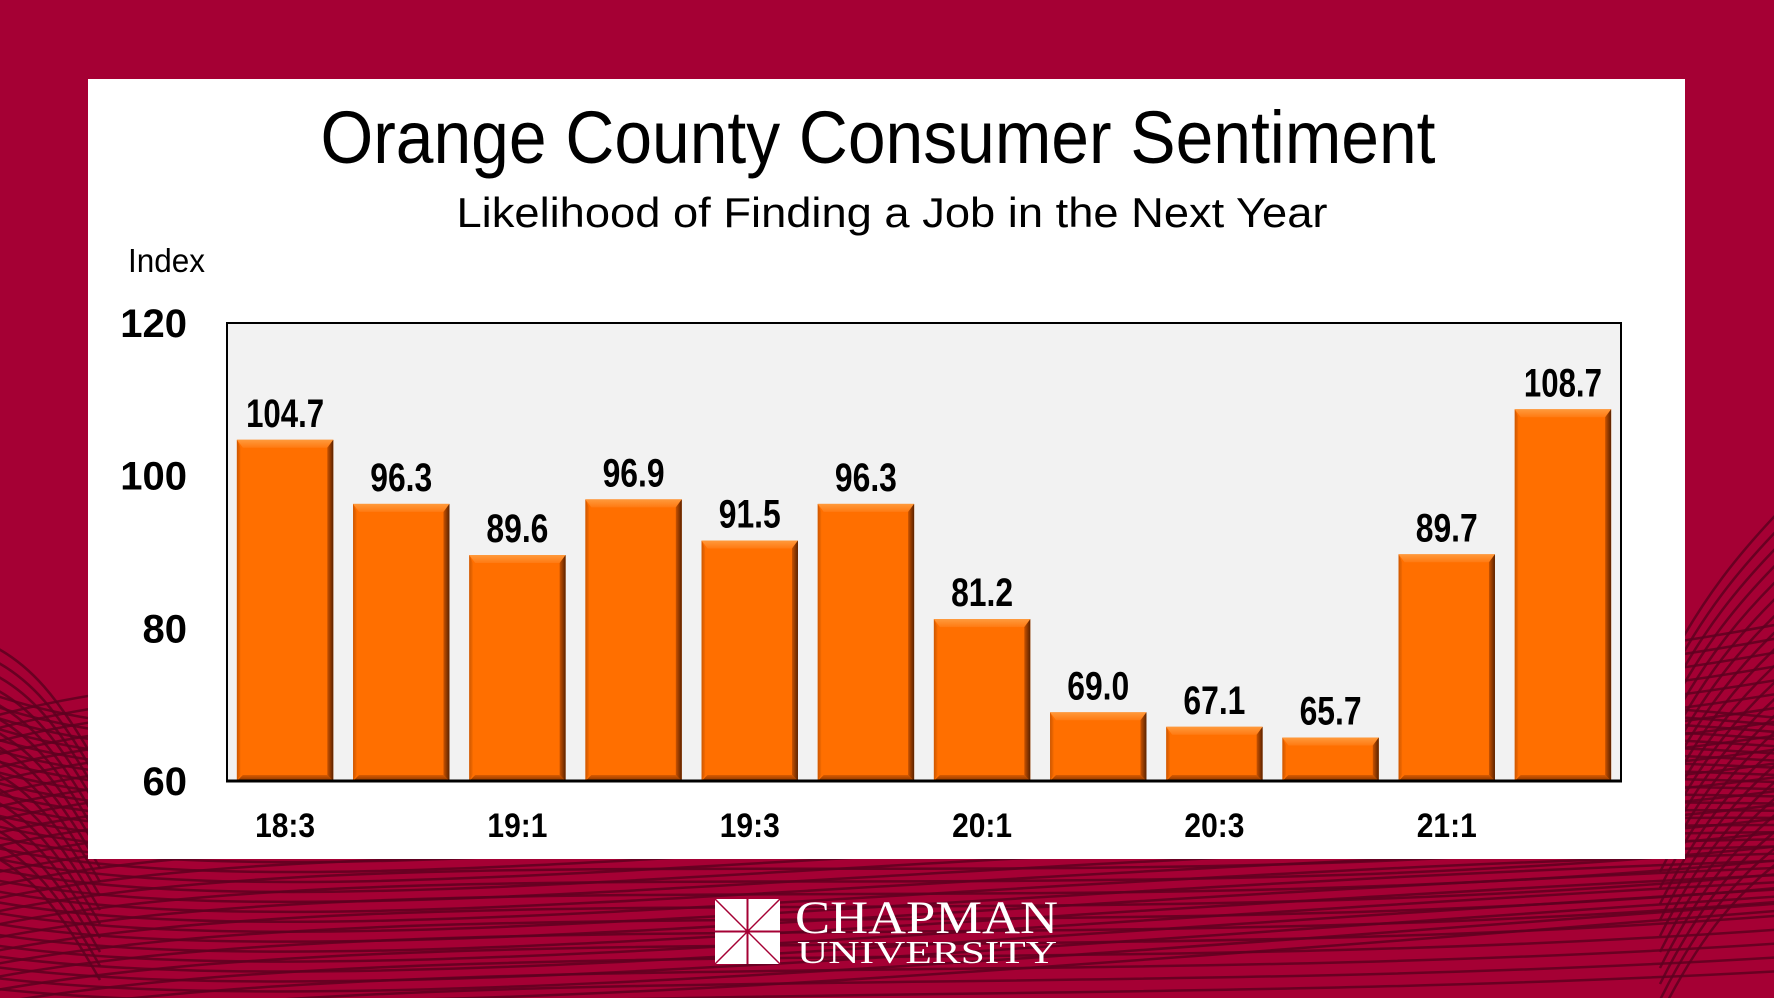  What do you see at coordinates (1214, 701) in the screenshot?
I see `data-label: 67.1` at bounding box center [1214, 701].